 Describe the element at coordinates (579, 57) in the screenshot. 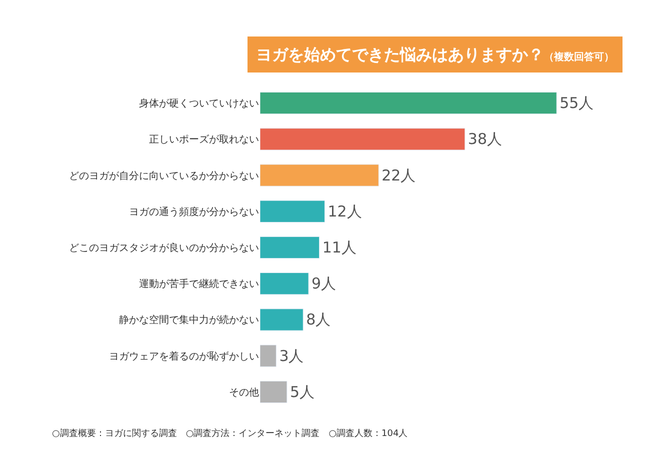

I see `text: （複数回答可）` at that location.